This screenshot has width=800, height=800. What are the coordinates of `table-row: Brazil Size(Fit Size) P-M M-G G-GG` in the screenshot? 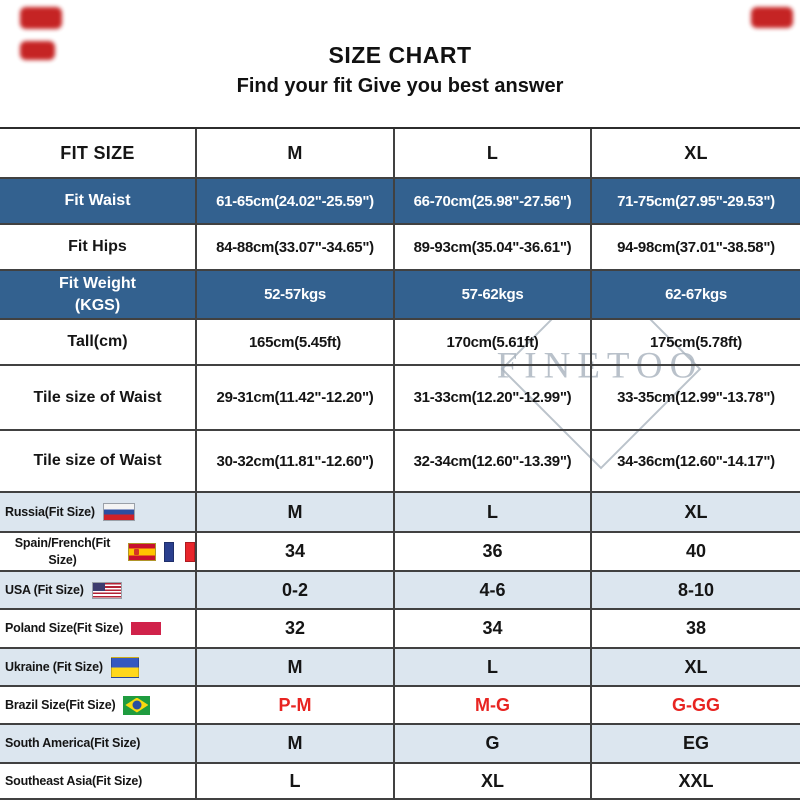 It's located at (400, 706).